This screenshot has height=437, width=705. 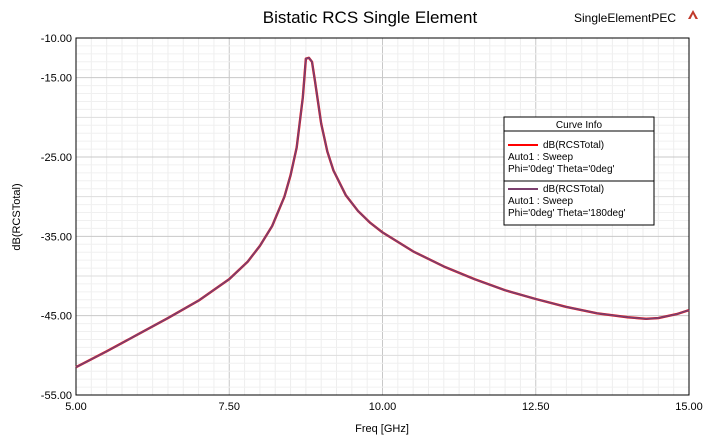 I want to click on y-tick-label: -55.00, so click(x=56, y=396).